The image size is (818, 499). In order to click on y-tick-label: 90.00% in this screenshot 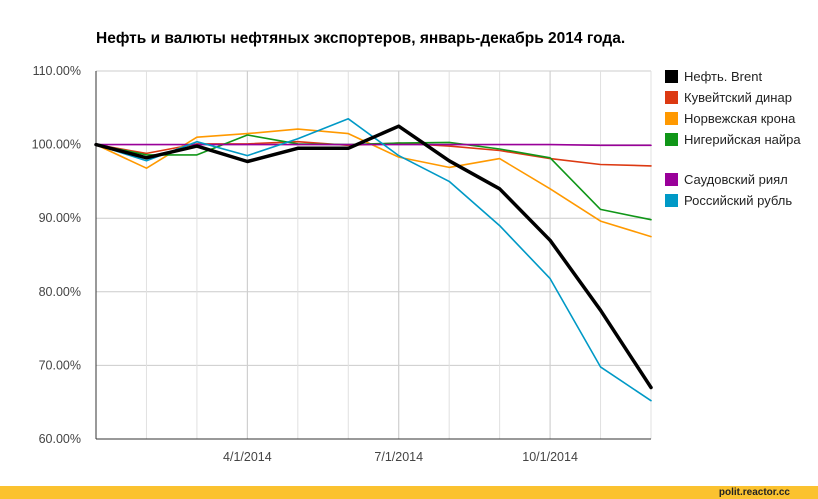, I will do `click(60, 218)`.